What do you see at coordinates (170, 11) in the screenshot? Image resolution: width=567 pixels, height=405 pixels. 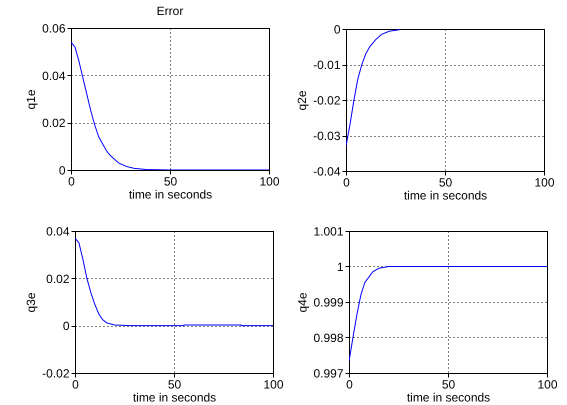 I see `chart-title: Error` at bounding box center [170, 11].